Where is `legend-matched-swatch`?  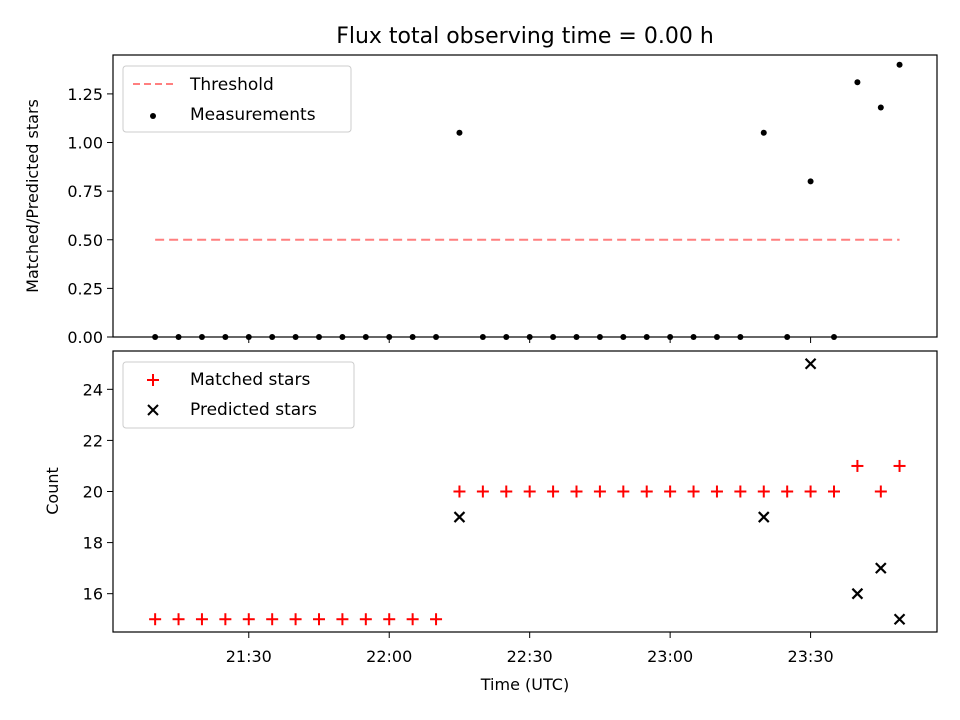 legend-matched-swatch is located at coordinates (153, 380).